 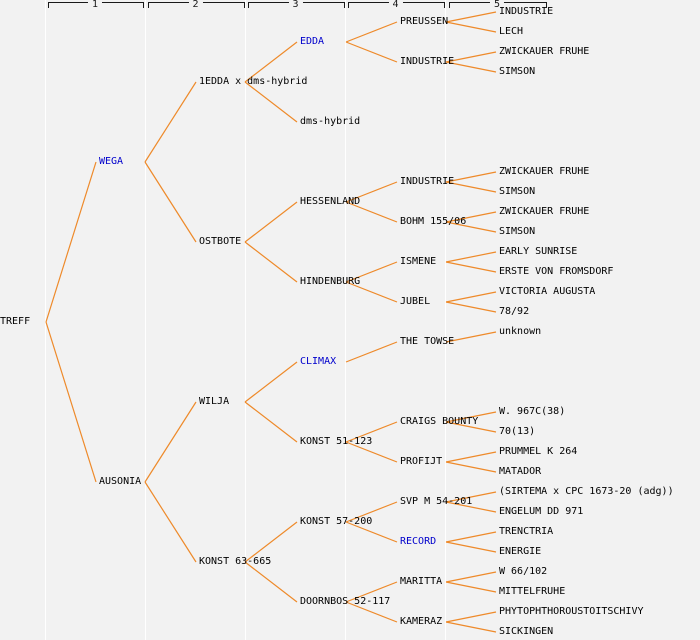 What do you see at coordinates (395, 5) in the screenshot?
I see `generation-number: 4` at bounding box center [395, 5].